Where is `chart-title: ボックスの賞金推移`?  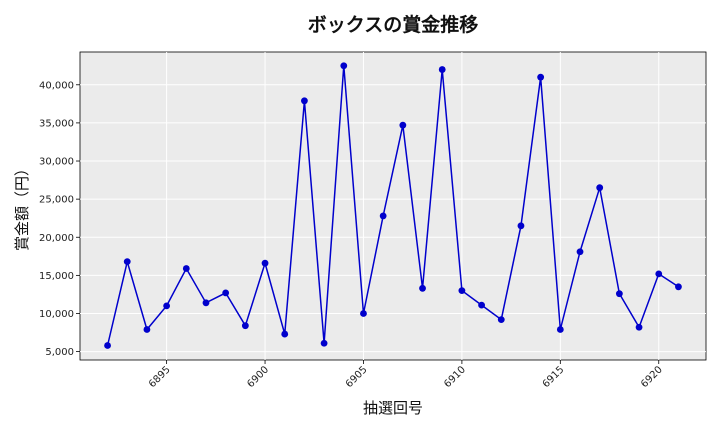
chart-title: ボックスの賞金推移 is located at coordinates (393, 24).